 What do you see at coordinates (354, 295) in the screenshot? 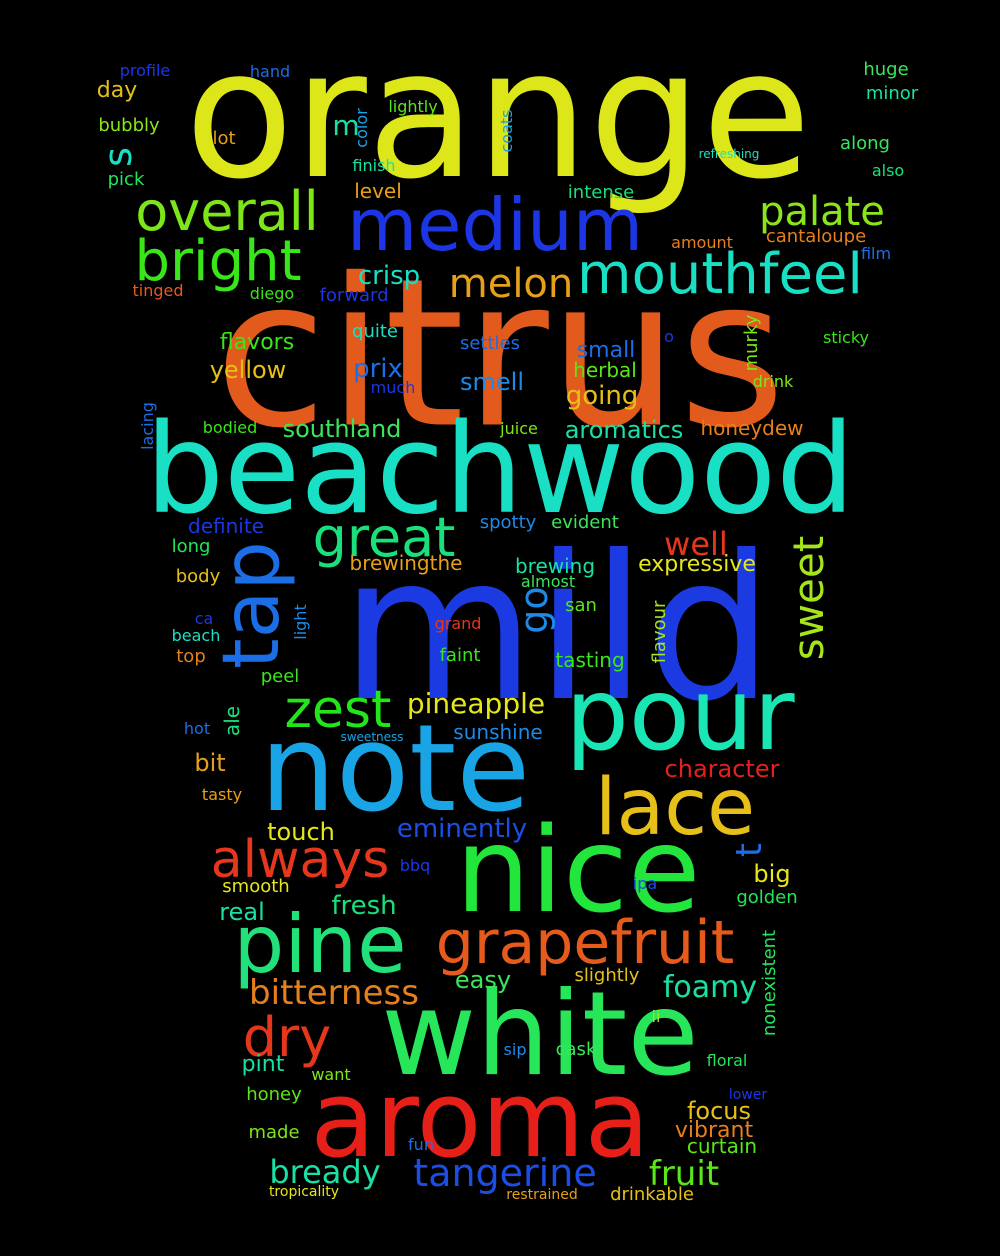
I see `word-forward: forward` at bounding box center [354, 295].